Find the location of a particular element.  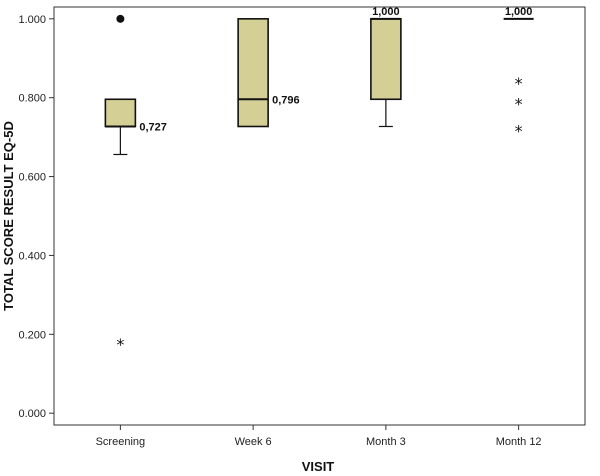

y-tick-label: 0.800 is located at coordinates (32, 99).